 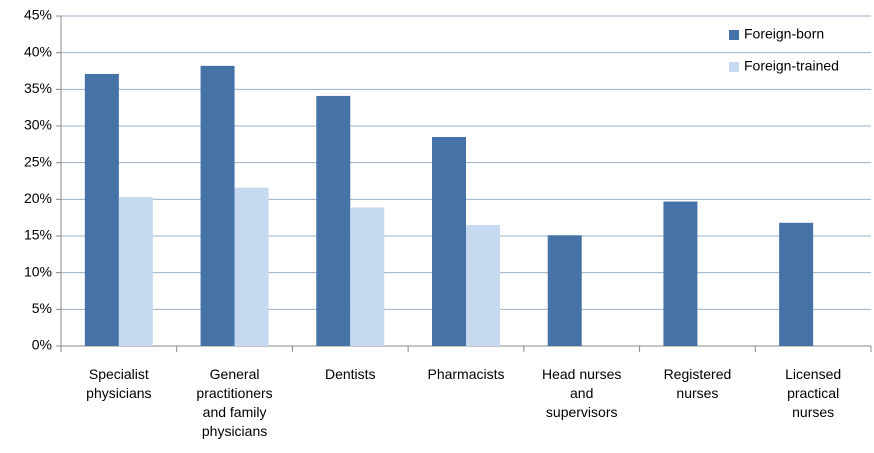 I want to click on y-tick-label: 10%, so click(x=38, y=271).